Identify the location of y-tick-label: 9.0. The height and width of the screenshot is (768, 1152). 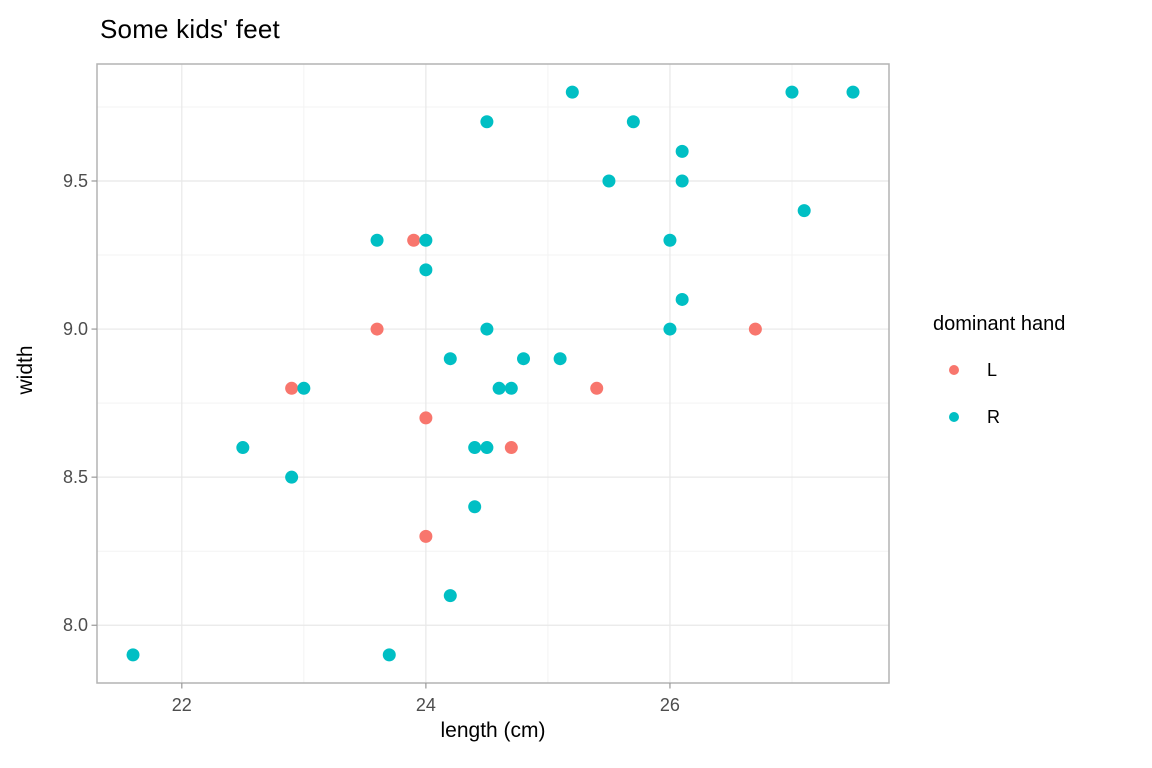
(75, 329).